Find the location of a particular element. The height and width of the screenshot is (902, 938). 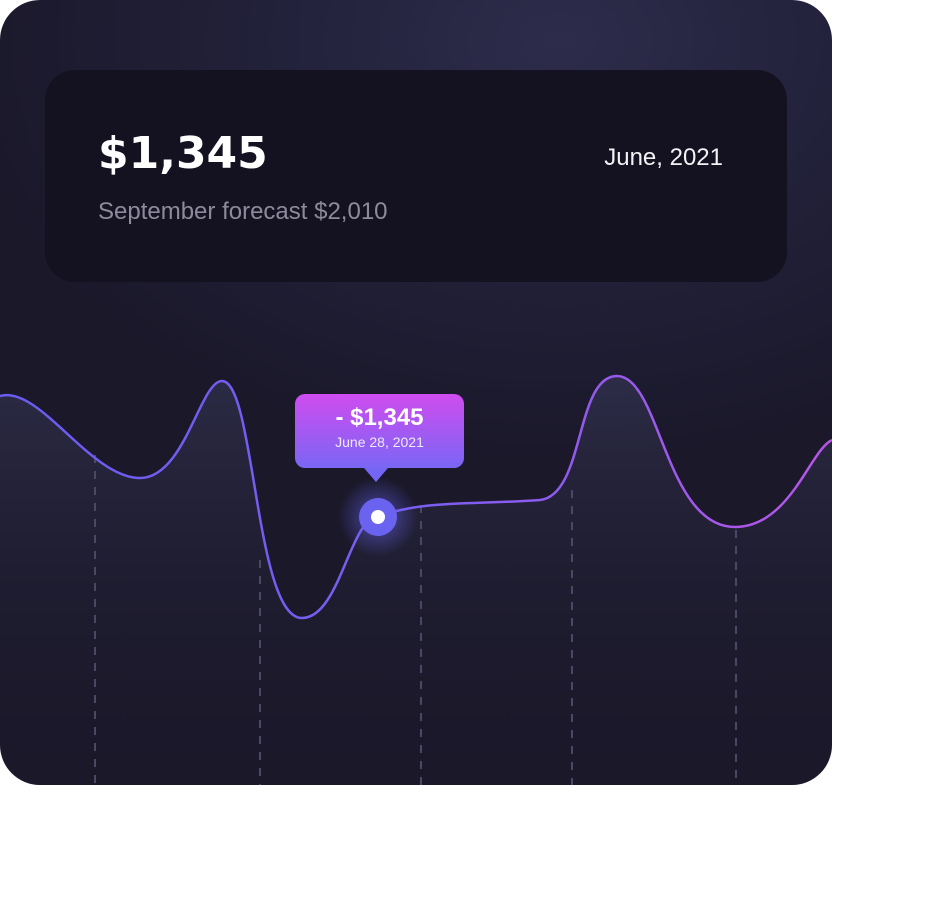

current-amount: $1,345 is located at coordinates (183, 153).